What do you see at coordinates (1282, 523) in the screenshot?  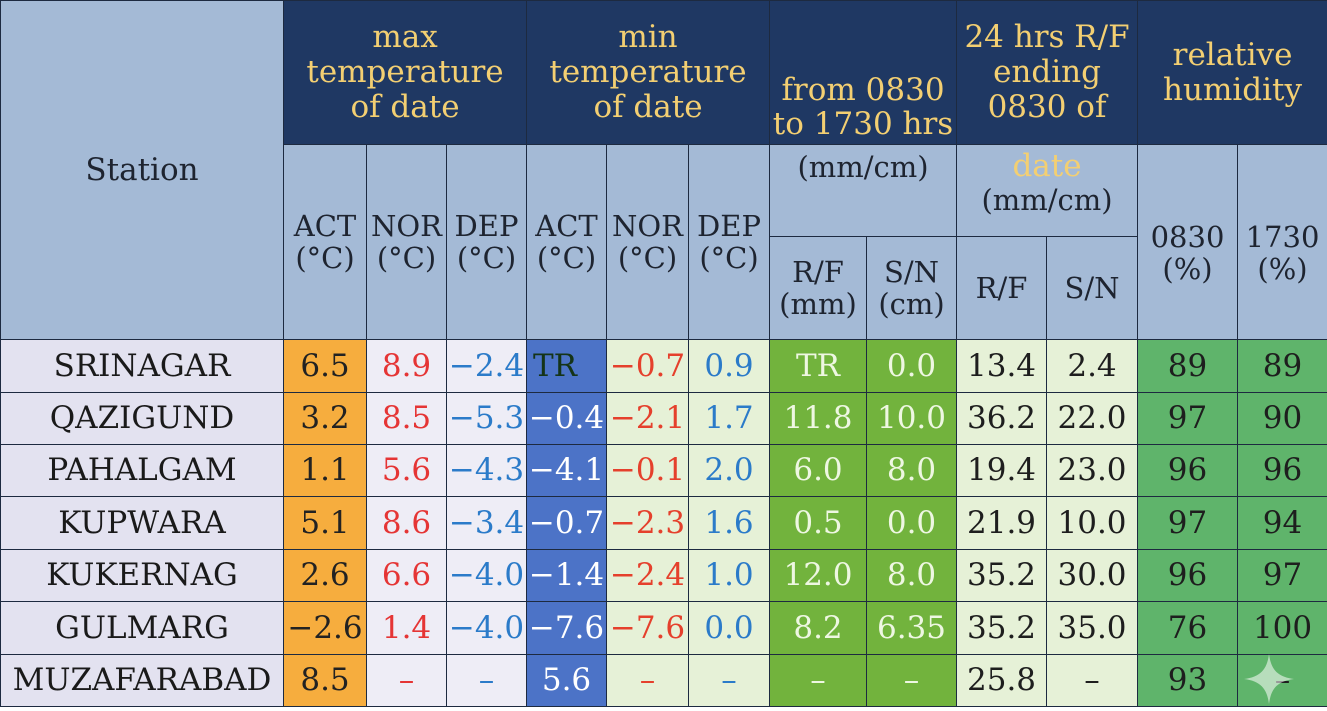 I see `humidity-1730-cell: 94` at bounding box center [1282, 523].